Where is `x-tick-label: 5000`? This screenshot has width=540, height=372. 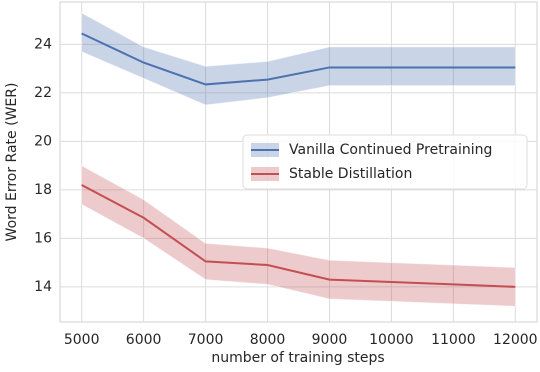
x-tick-label: 5000 is located at coordinates (82, 340).